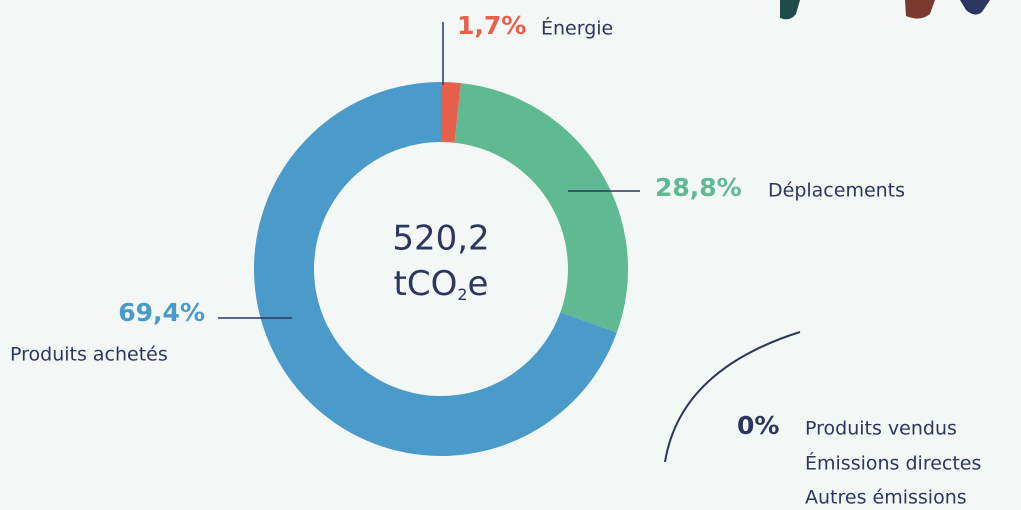  I want to click on value-label: 28,8%, so click(698, 187).